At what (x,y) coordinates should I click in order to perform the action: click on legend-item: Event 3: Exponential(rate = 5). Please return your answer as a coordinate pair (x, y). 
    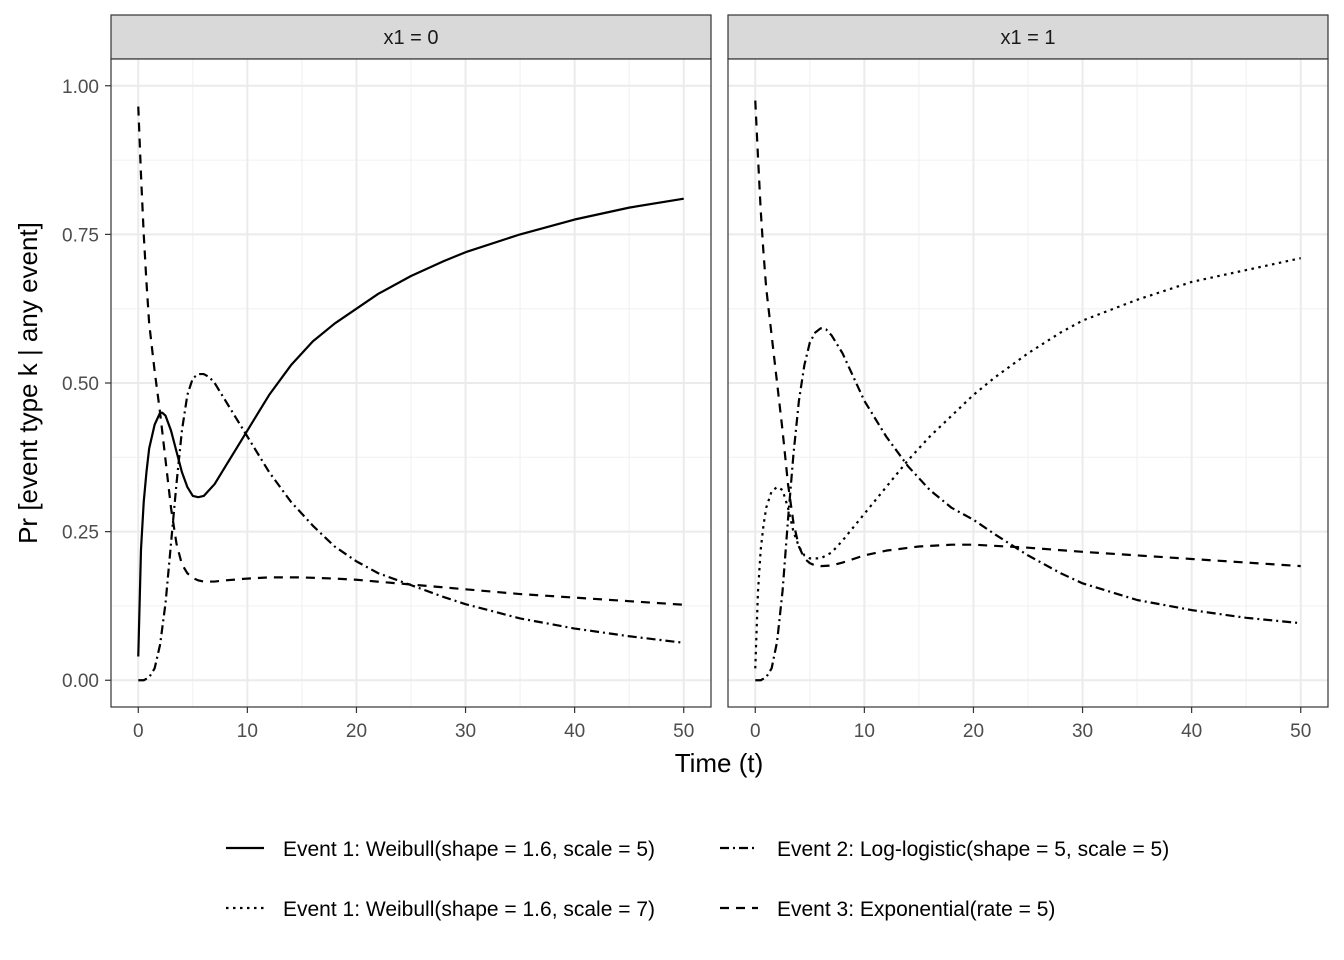
    Looking at the image, I should click on (887, 909).